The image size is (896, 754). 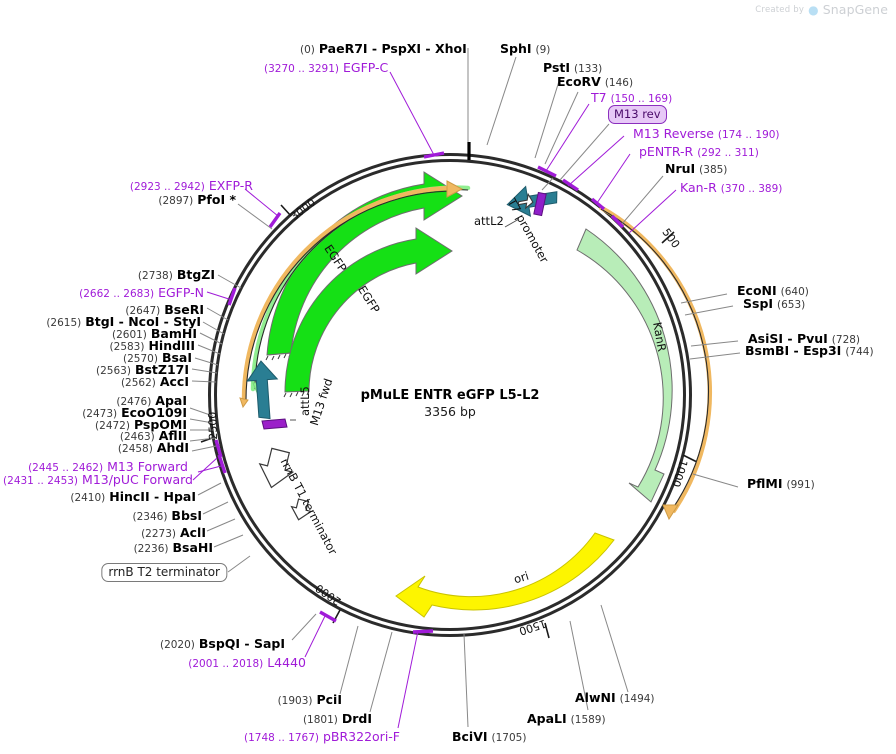 I want to click on label-btgi-name: BtgI - NcoI - StyI, so click(x=143, y=321).